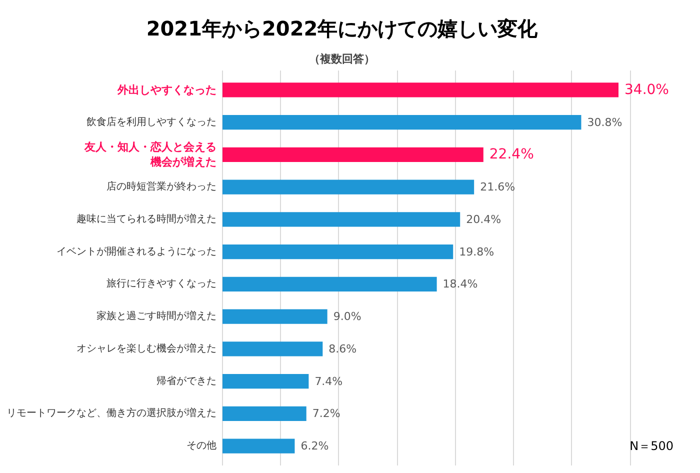 This screenshot has height=473, width=700. Describe the element at coordinates (604, 122) in the screenshot. I see `data-label: 30.8%` at that location.